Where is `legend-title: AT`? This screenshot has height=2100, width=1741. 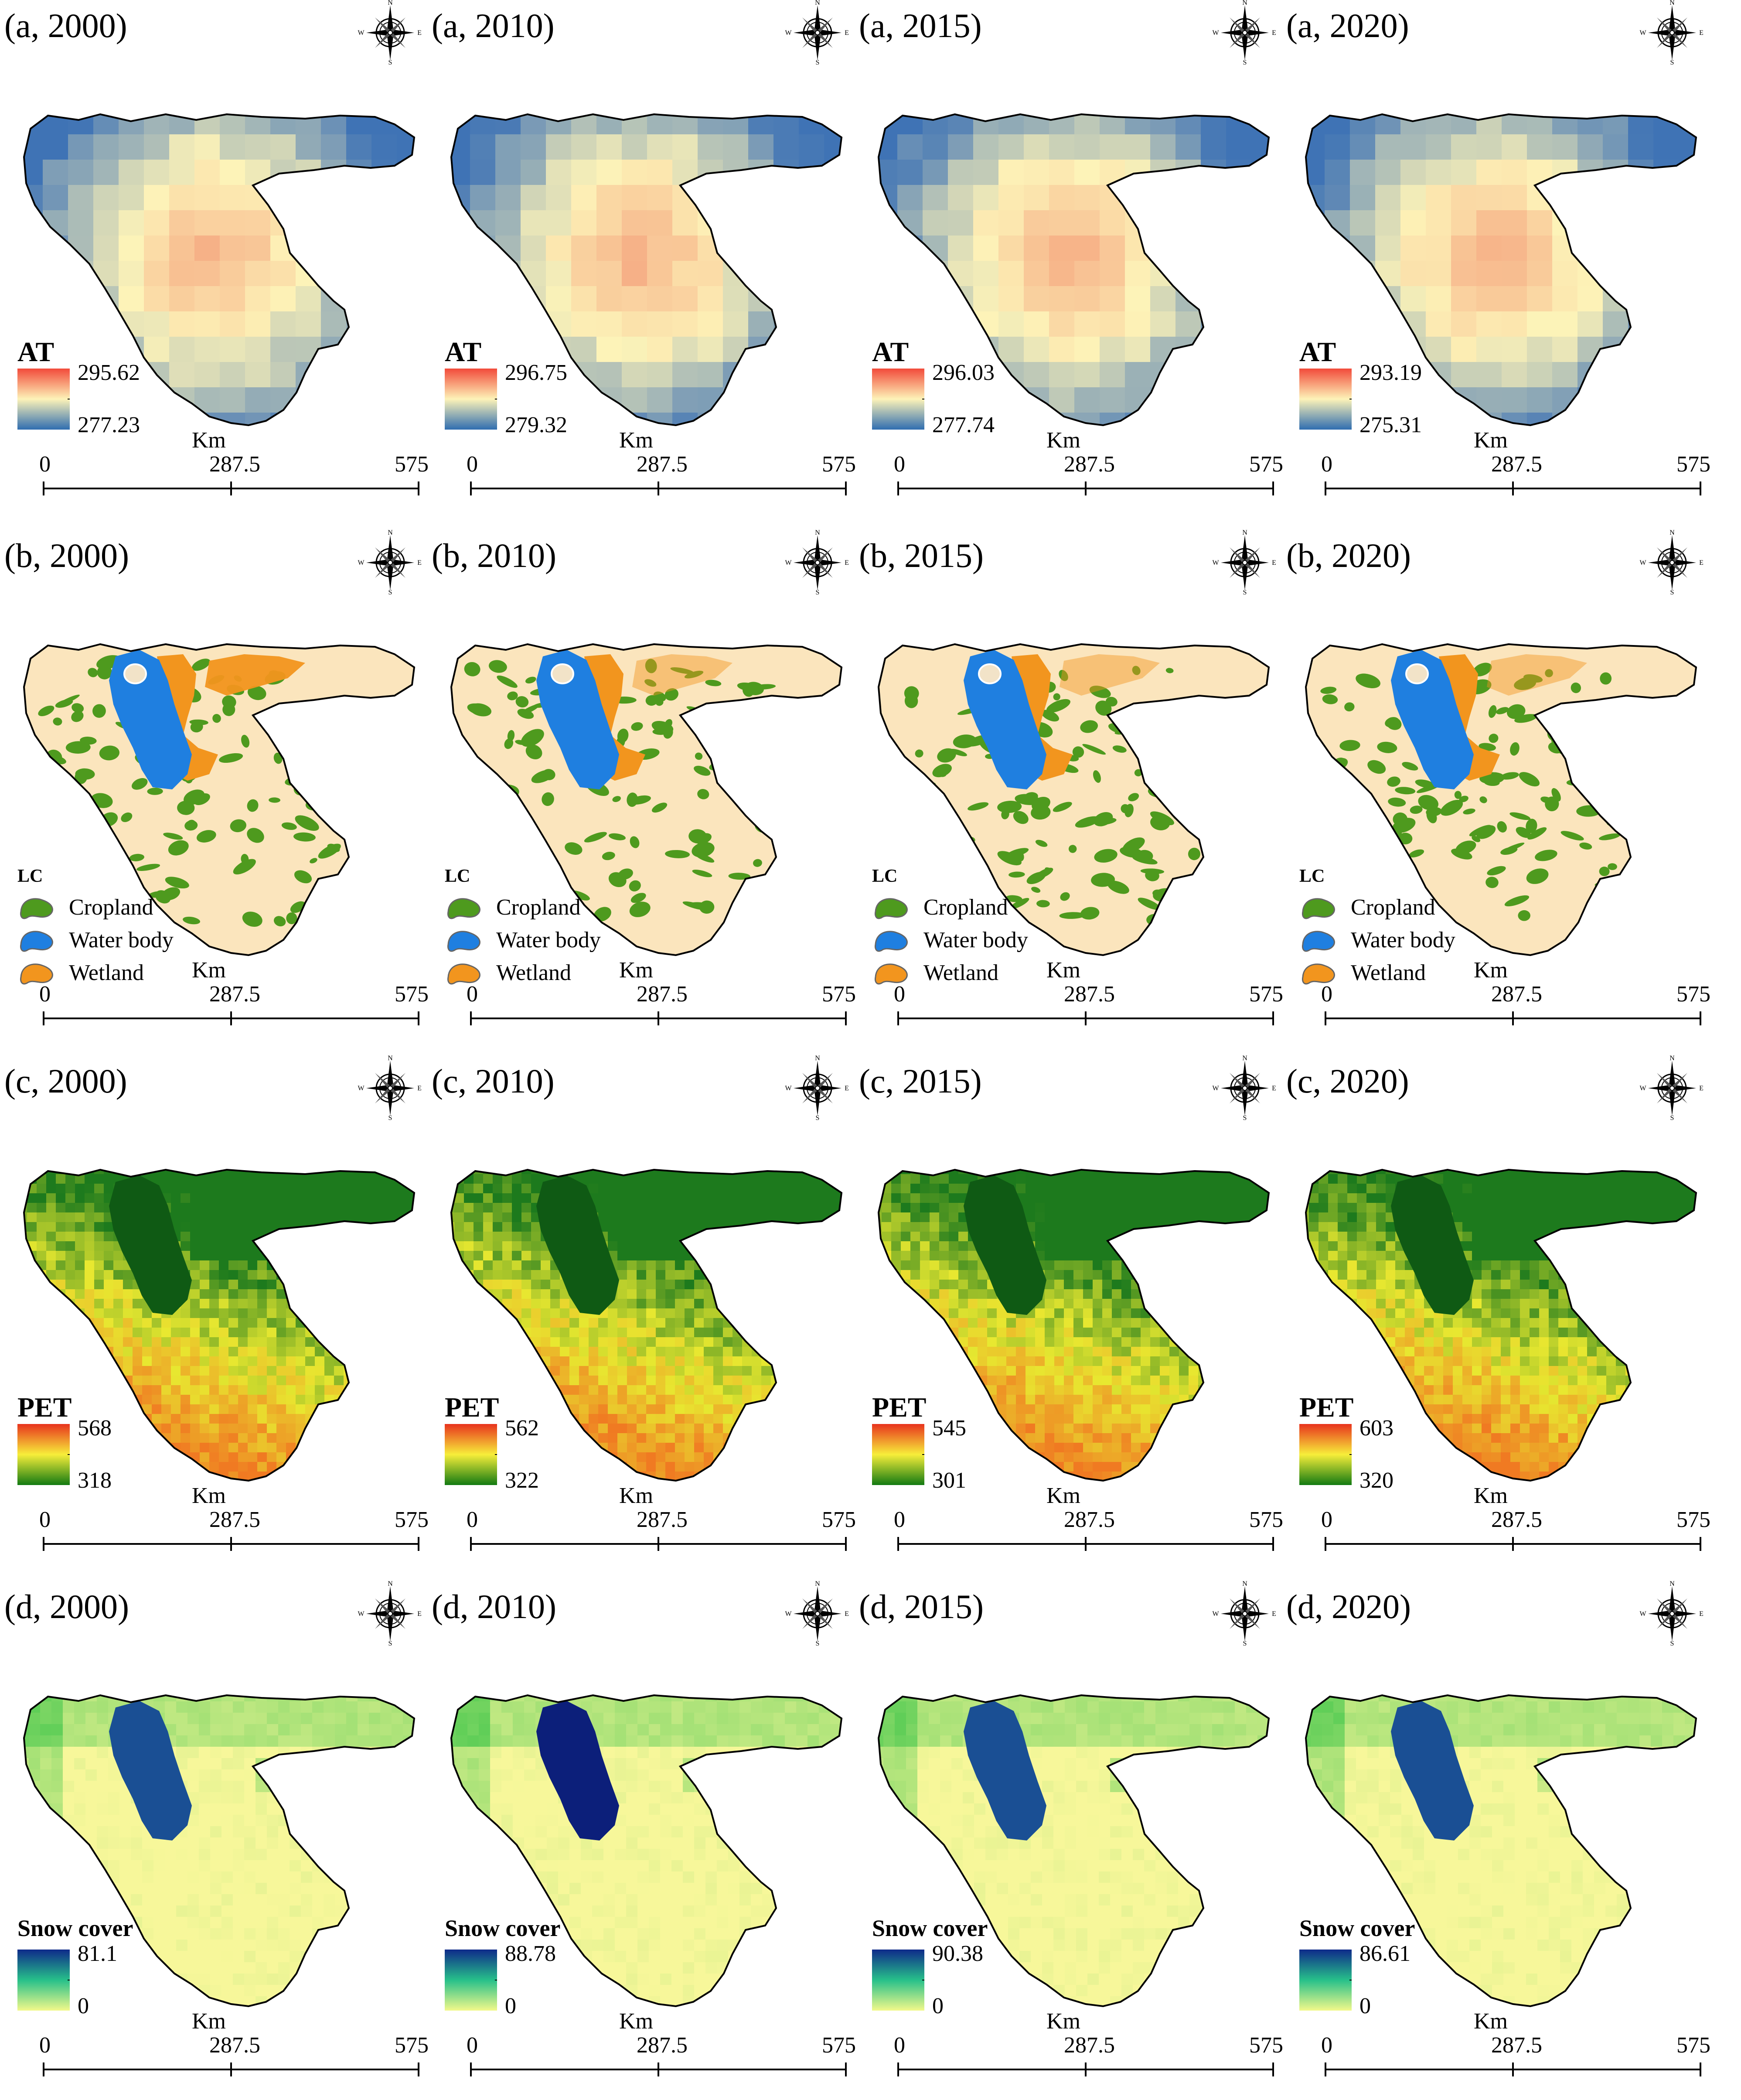 legend-title: AT is located at coordinates (35, 352).